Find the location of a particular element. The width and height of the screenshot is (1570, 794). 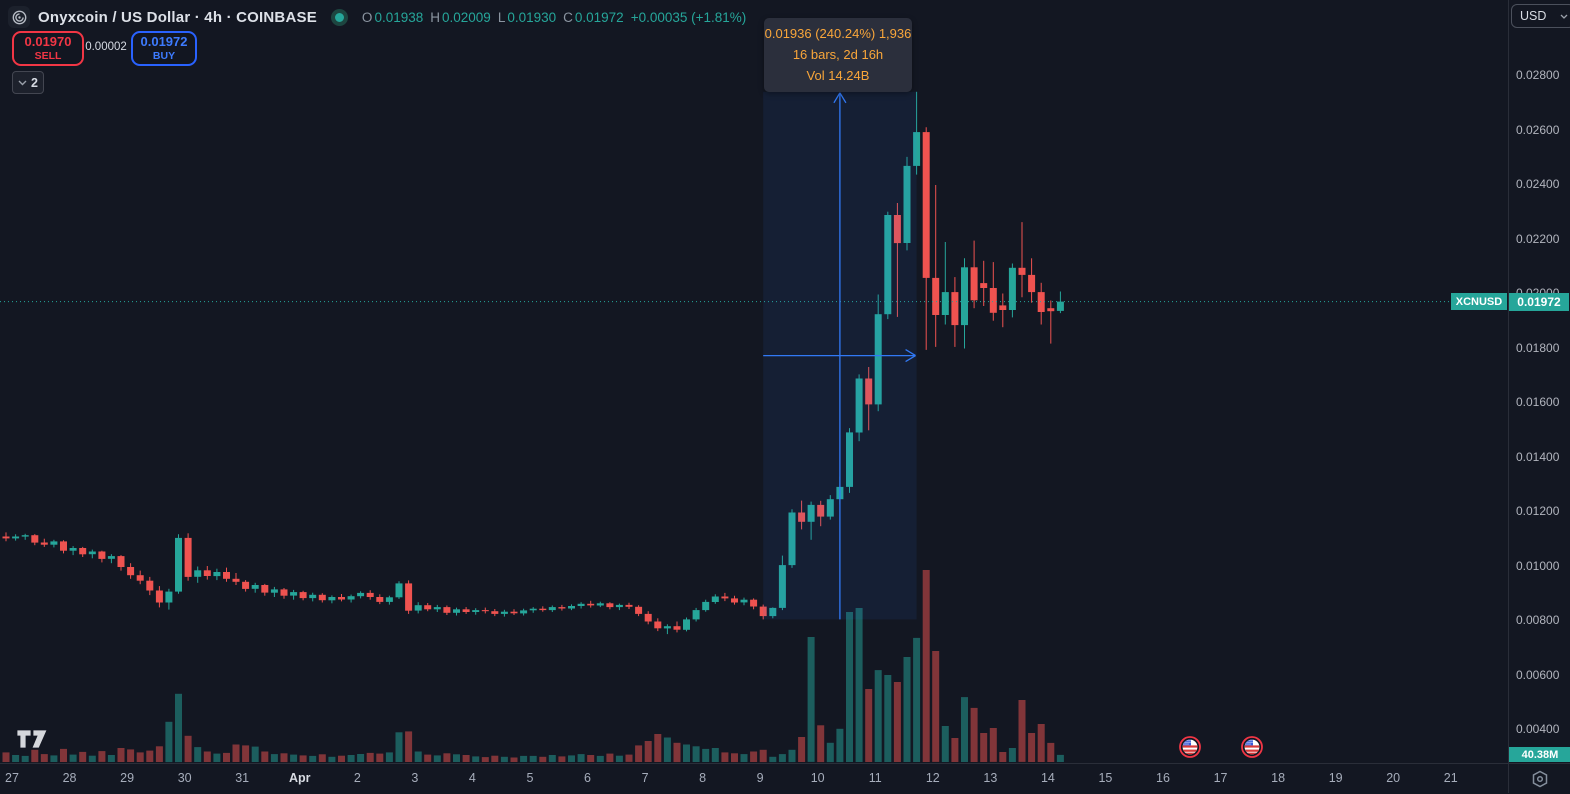

gear-icon is located at coordinates (1540, 778).